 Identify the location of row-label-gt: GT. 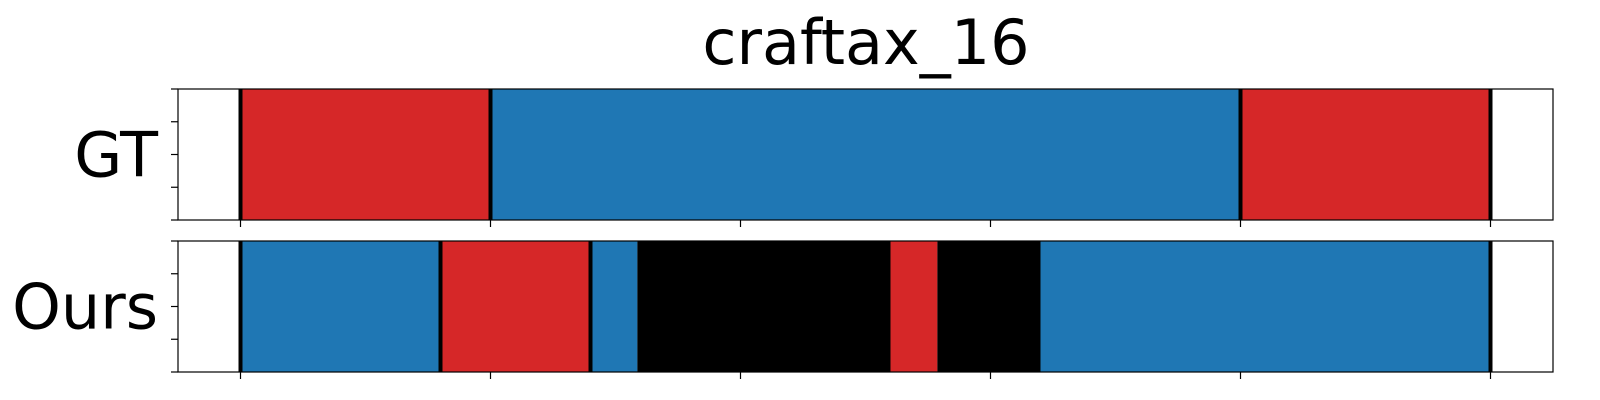
(116, 155).